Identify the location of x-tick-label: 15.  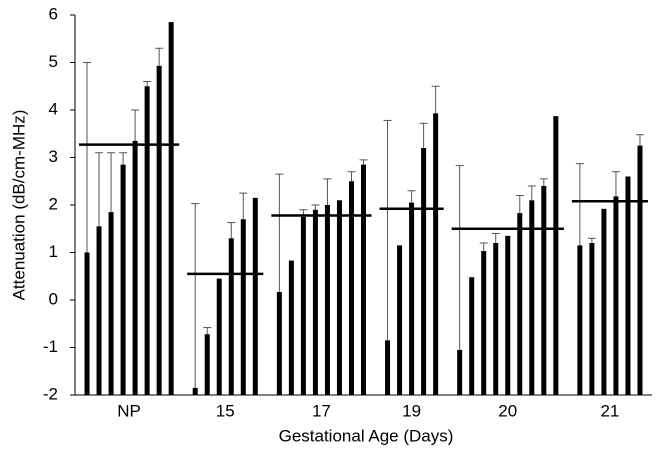
(225, 410).